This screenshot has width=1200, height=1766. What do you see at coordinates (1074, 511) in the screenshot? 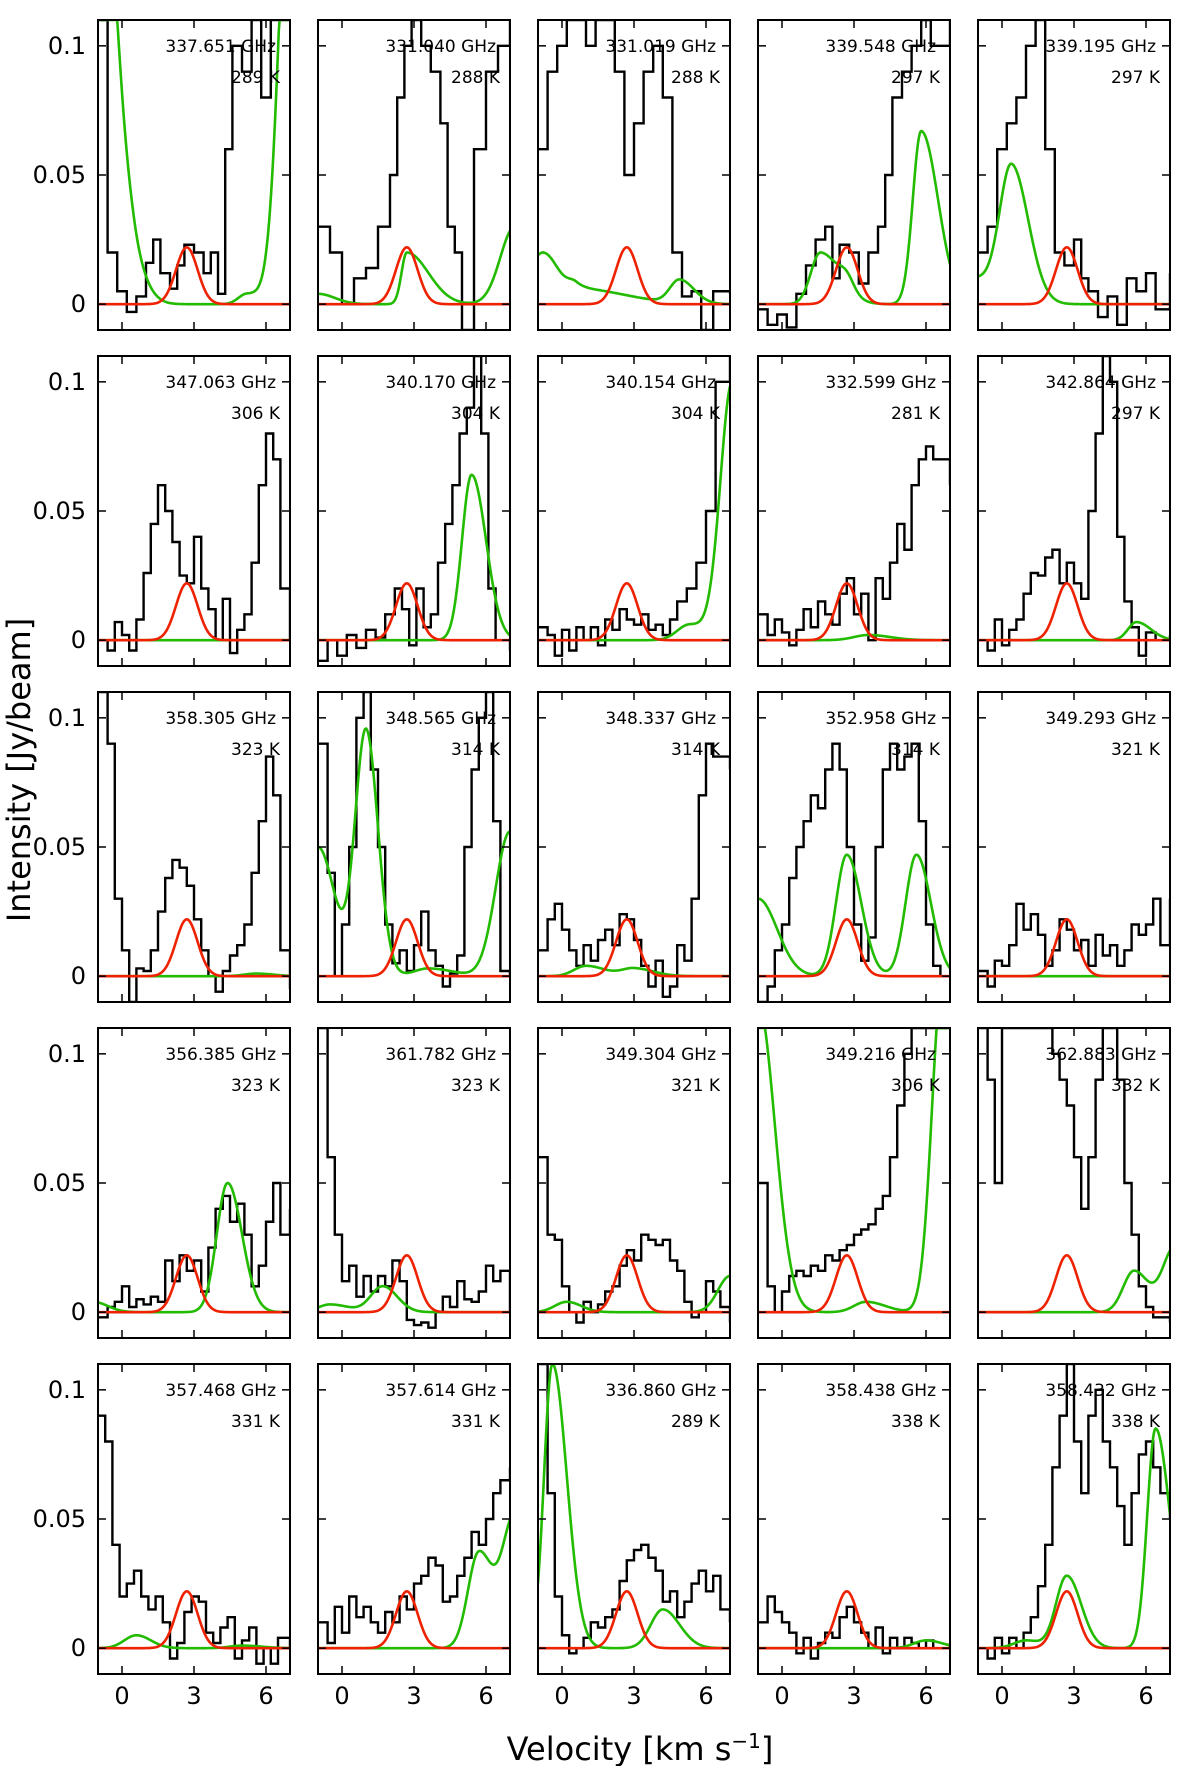
I see `panel-10: 342.864 GHz 297 K` at bounding box center [1074, 511].